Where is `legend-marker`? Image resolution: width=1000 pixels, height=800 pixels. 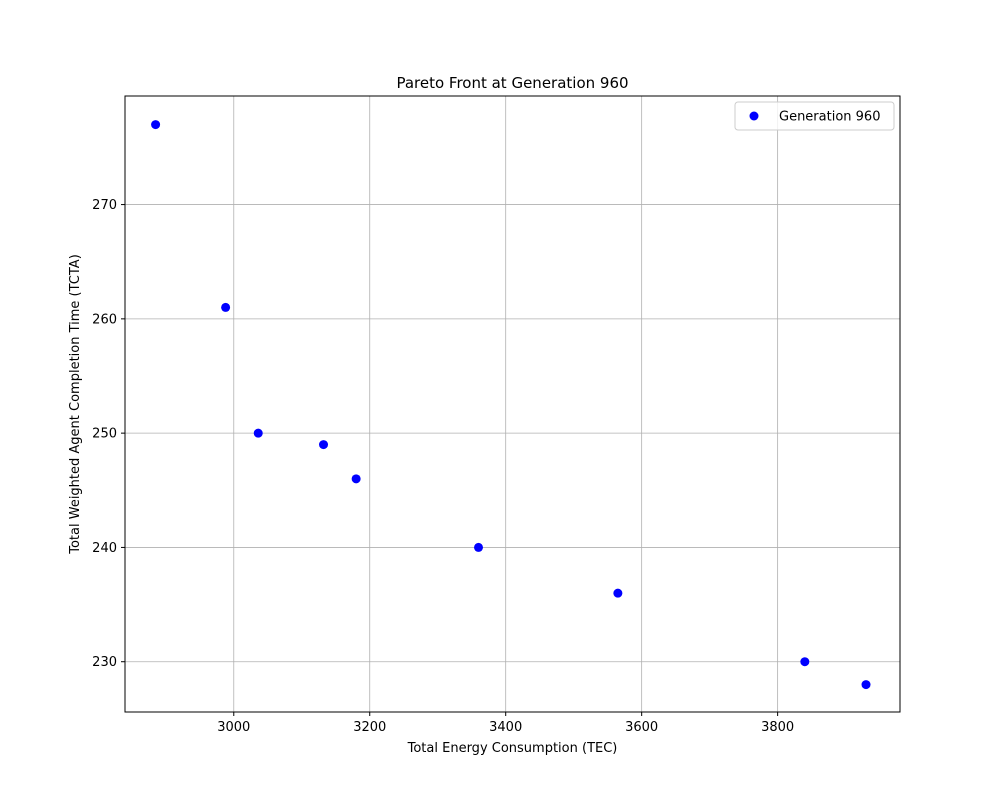
legend-marker is located at coordinates (754, 116).